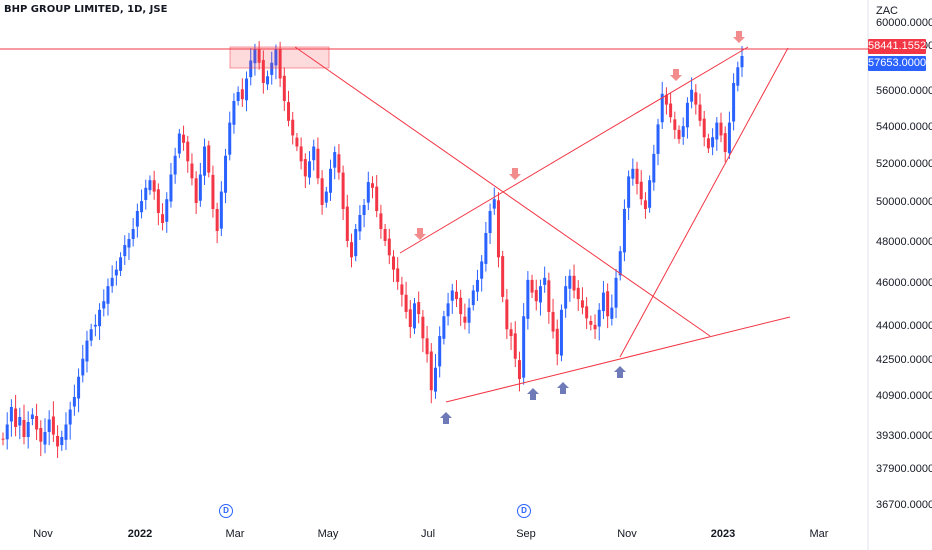 Image resolution: width=932 pixels, height=550 pixels. What do you see at coordinates (904, 127) in the screenshot?
I see `y-tick-label: 54000.0000` at bounding box center [904, 127].